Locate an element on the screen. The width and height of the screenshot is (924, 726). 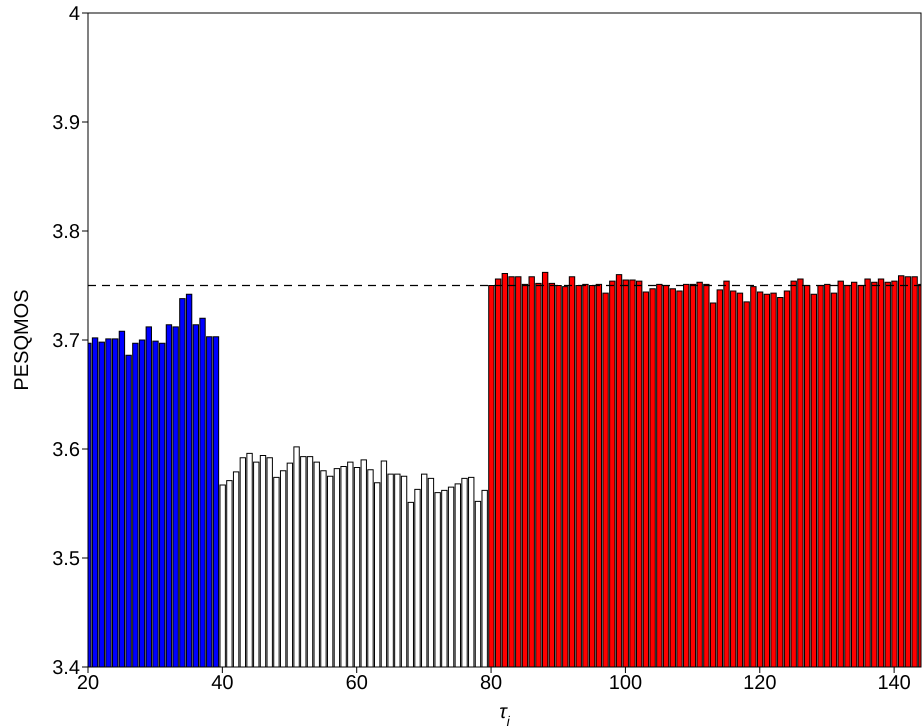
y-tick-label: 3.7 is located at coordinates (66, 341).